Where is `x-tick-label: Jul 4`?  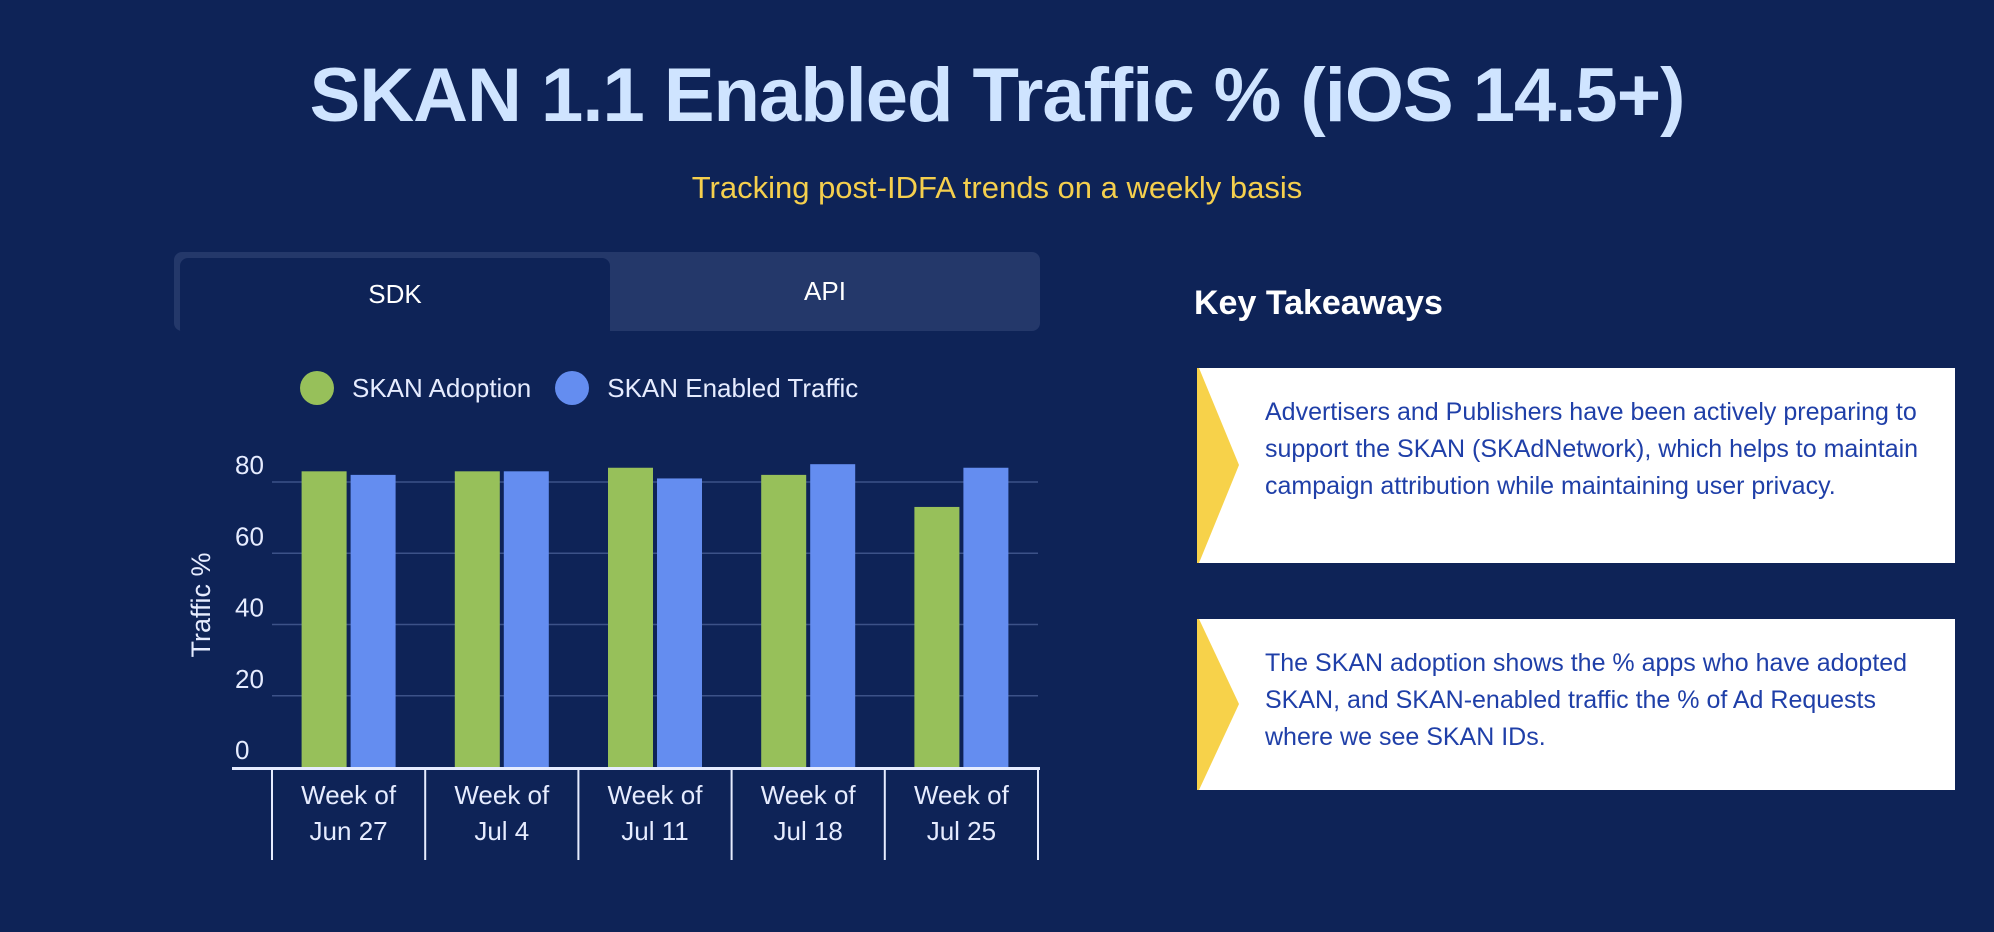
x-tick-label: Jul 4 is located at coordinates (501, 831).